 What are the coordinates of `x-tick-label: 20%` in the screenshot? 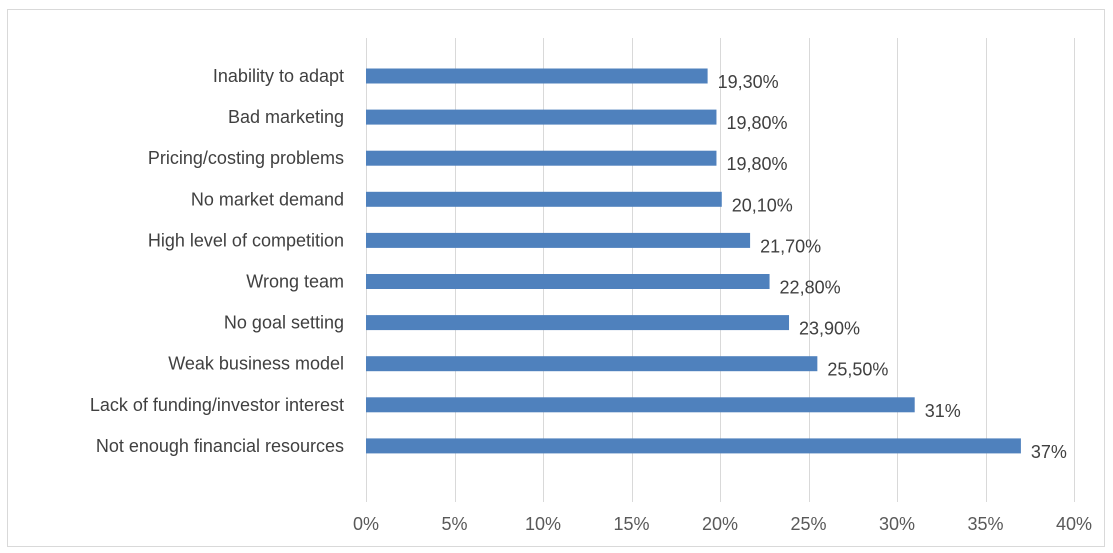 It's located at (720, 524).